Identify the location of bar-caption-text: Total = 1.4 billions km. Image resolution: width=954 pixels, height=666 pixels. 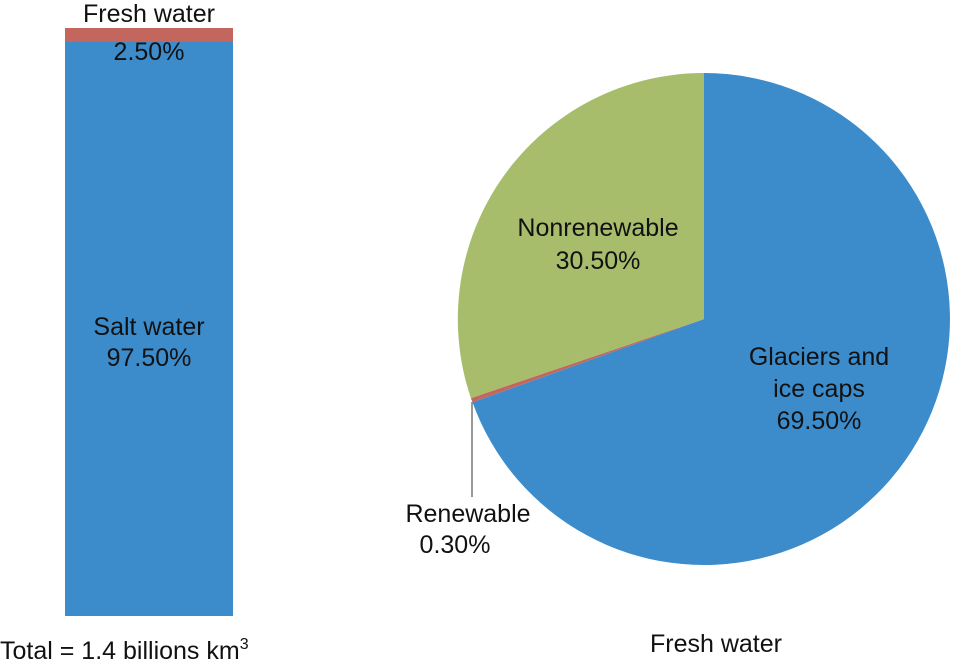
(120, 651).